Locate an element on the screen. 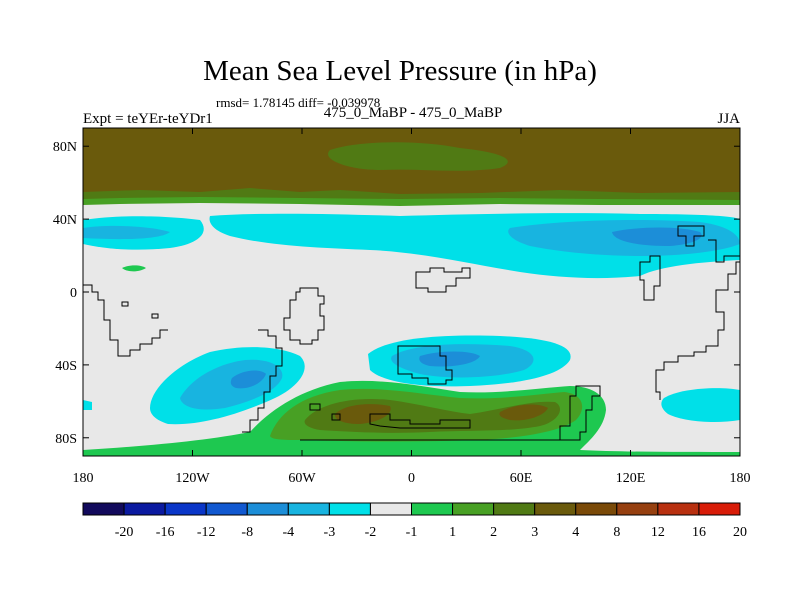 The image size is (800, 600). coastline-antarctic is located at coordinates (450, 413).